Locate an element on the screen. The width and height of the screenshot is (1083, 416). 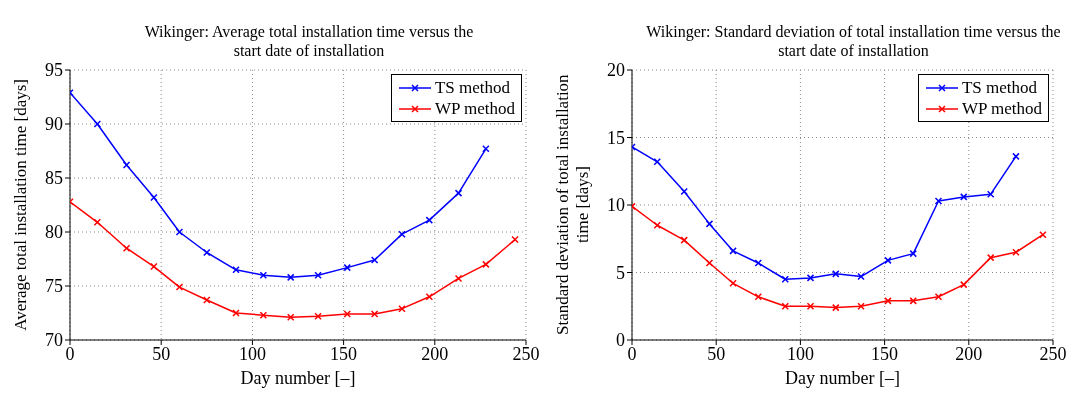
y-tick-label: 10 is located at coordinates (616, 205).